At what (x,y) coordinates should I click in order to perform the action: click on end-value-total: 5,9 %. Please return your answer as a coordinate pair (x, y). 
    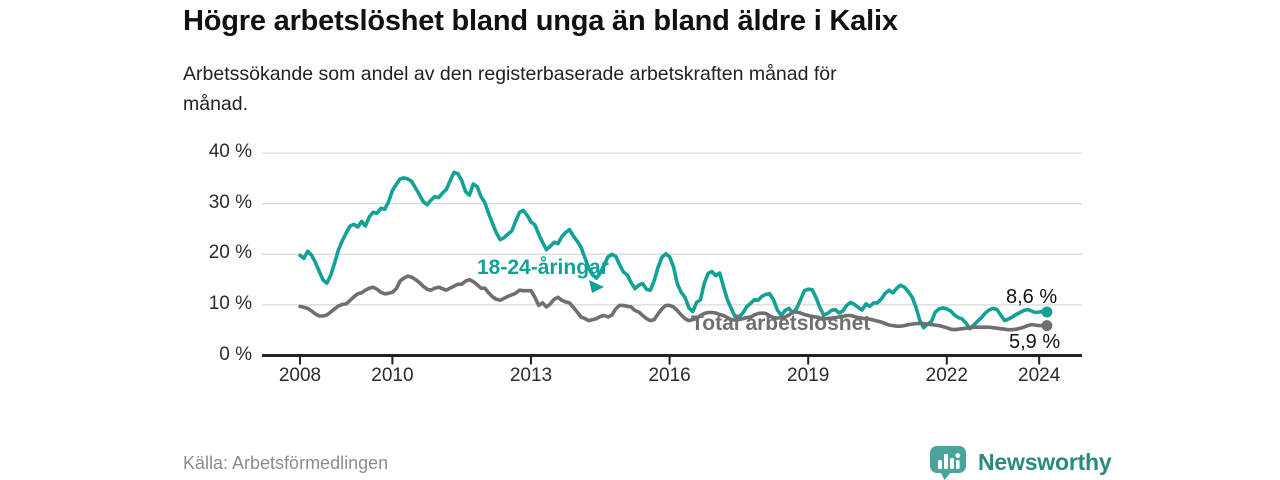
    Looking at the image, I should click on (1035, 342).